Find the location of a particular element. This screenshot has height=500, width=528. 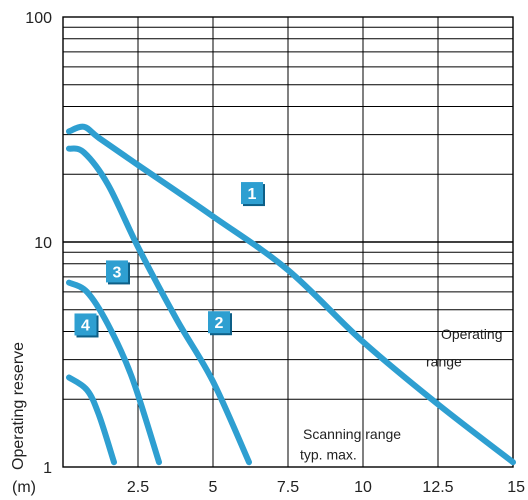

badge-label: 4 is located at coordinates (85, 325).